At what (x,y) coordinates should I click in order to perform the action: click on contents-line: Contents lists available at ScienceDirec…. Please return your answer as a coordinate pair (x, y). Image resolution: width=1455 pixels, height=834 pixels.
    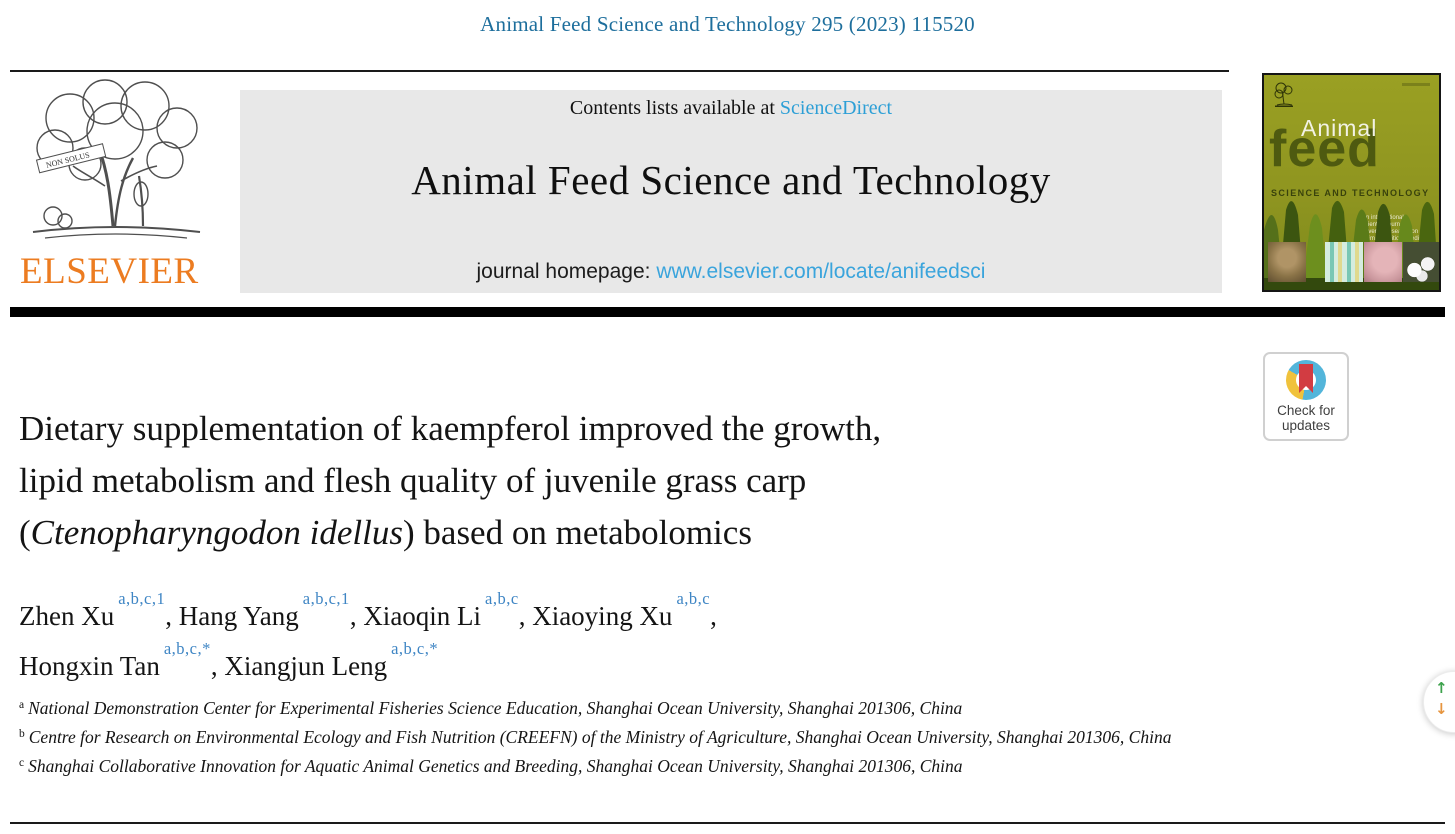
    Looking at the image, I should click on (731, 108).